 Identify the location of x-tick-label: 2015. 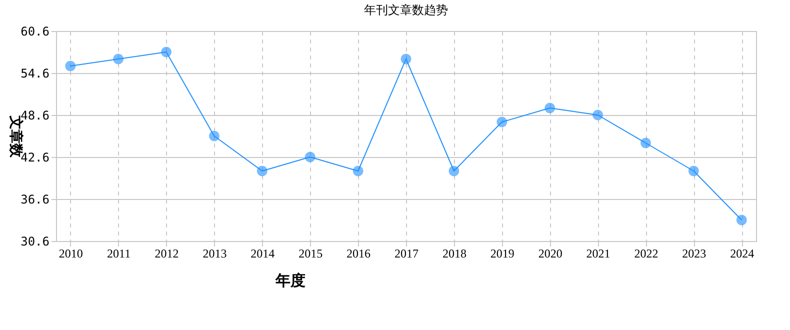
(310, 253).